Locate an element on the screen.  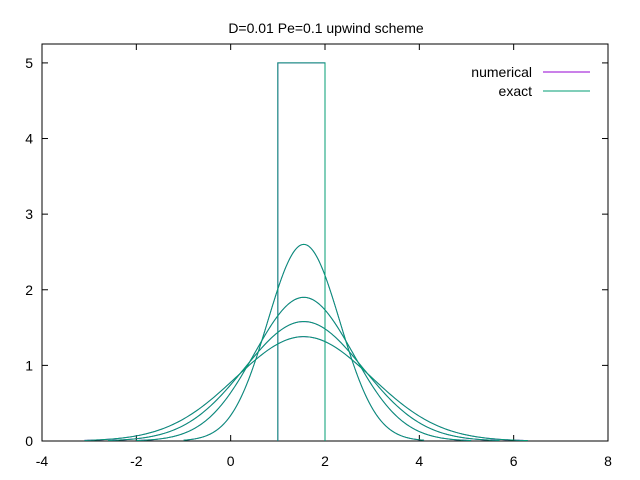
x-tick-label: 2 is located at coordinates (325, 461).